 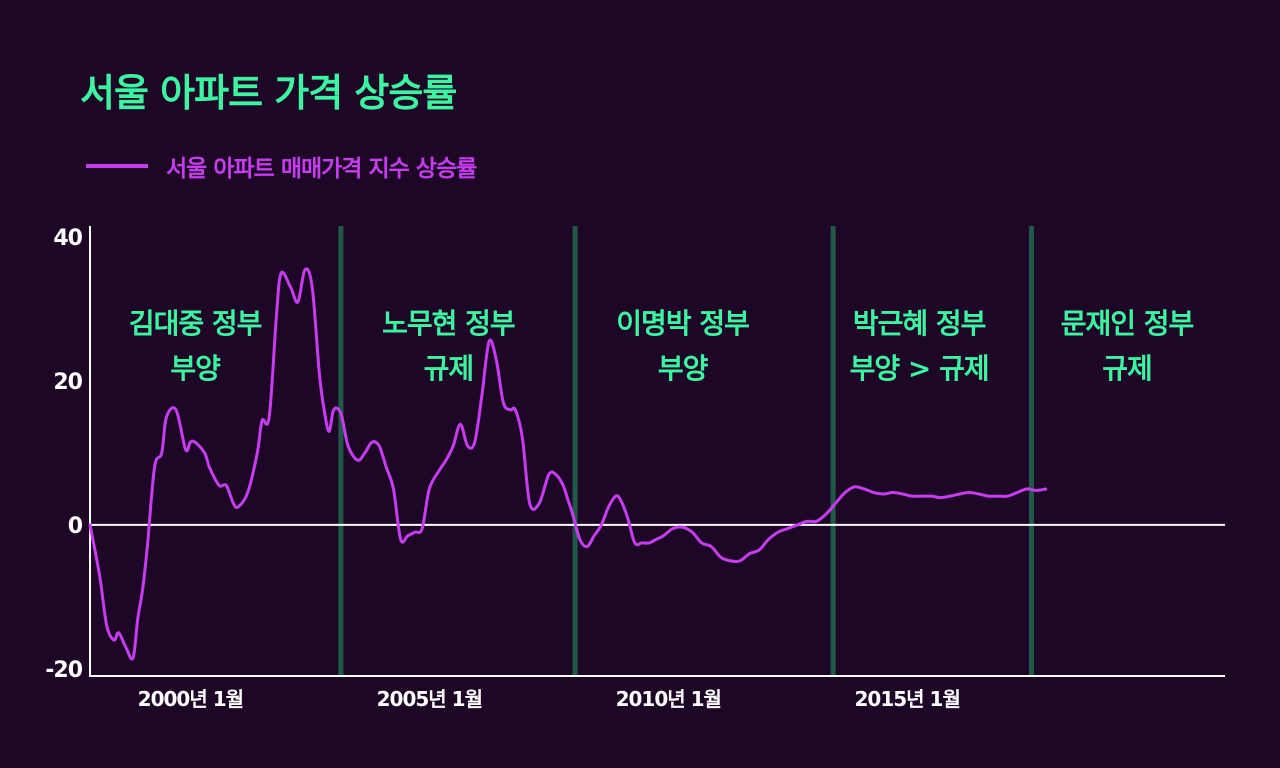 I want to click on y-tick-label: 0, so click(x=75, y=526).